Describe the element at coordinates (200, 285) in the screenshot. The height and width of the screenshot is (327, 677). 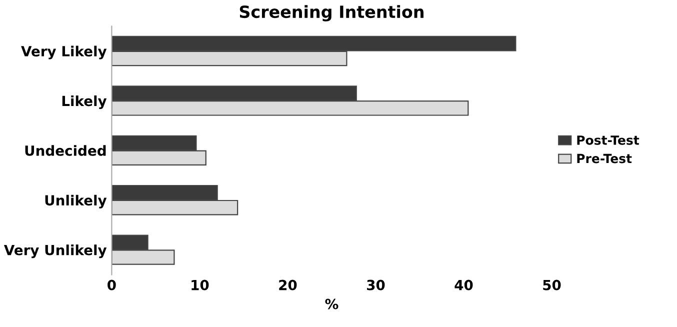
I see `x-tick-label: 10` at that location.